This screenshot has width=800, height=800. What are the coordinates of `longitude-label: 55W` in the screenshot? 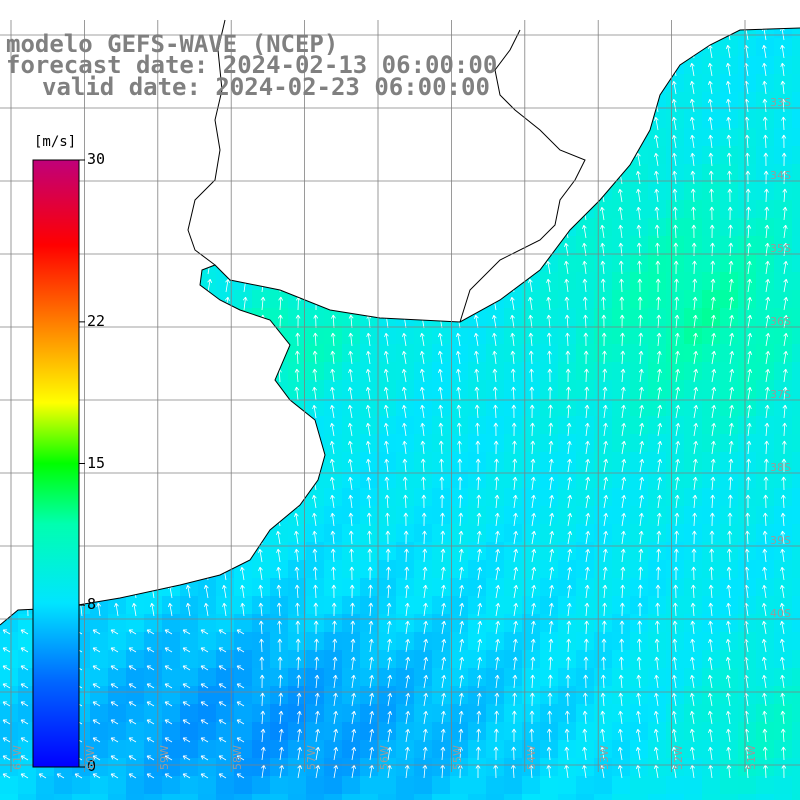 It's located at (458, 757).